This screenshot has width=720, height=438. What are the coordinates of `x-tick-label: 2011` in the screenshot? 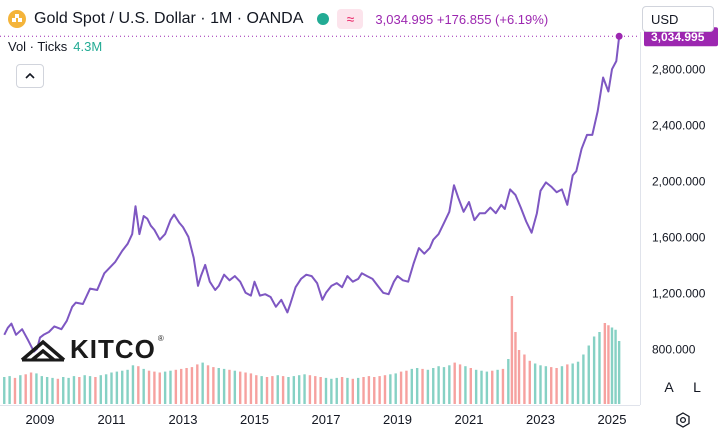 It's located at (112, 419).